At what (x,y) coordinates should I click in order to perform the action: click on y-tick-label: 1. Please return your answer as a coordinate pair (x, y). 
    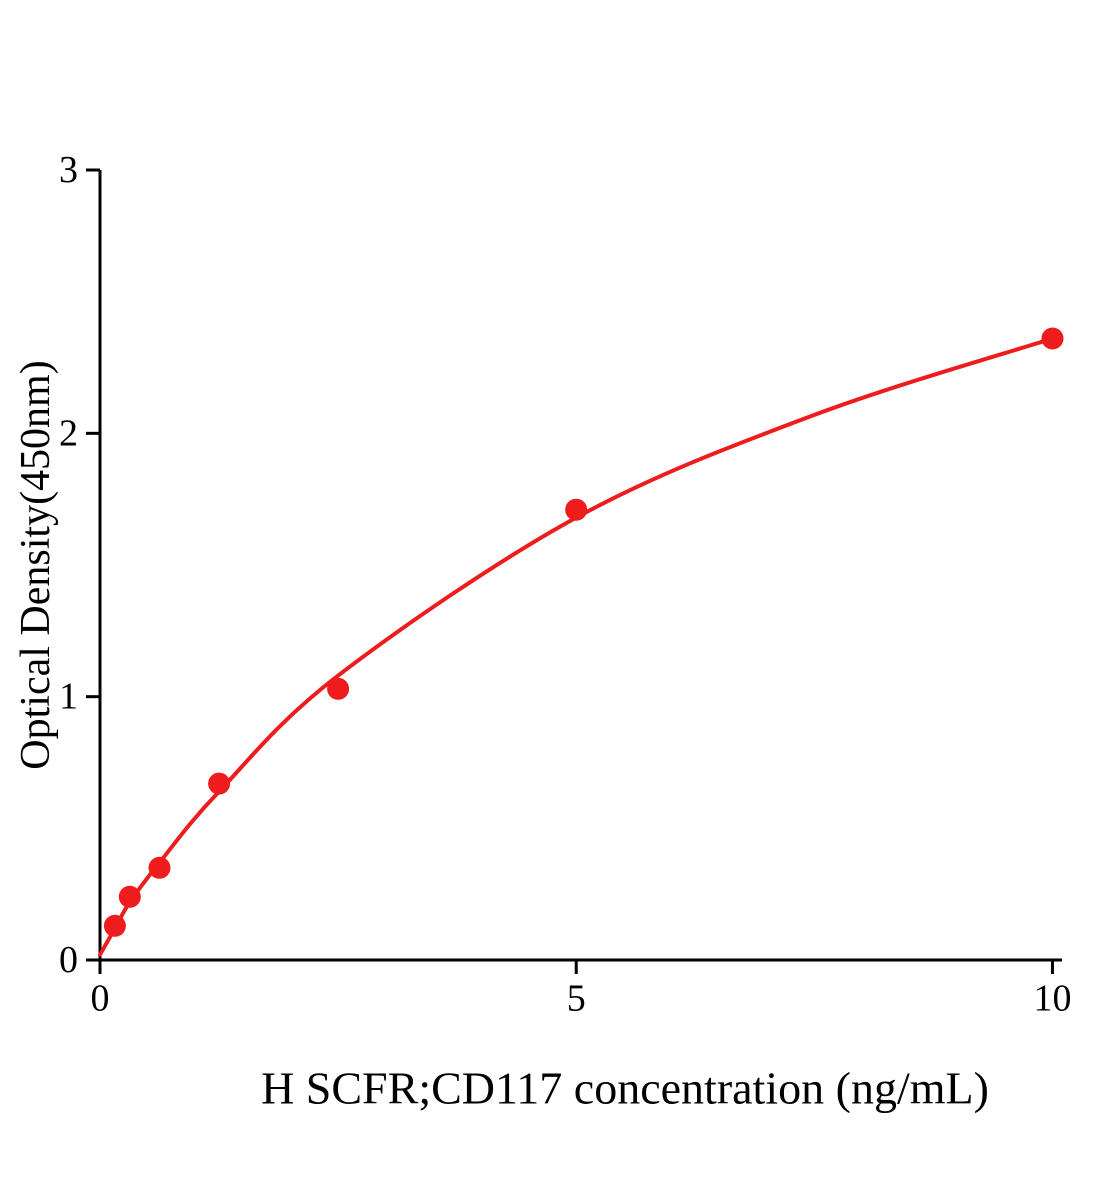
    Looking at the image, I should click on (68, 697).